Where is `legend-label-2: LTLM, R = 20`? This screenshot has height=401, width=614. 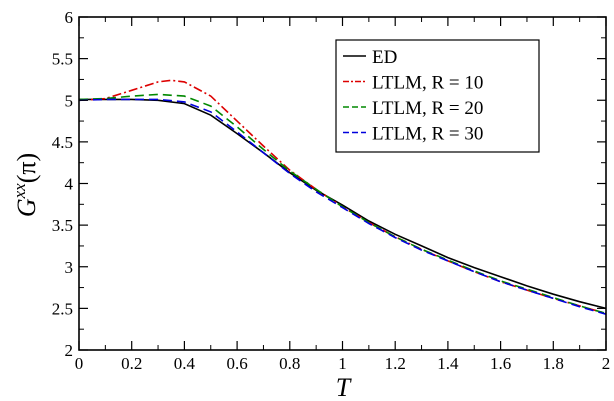 legend-label-2: LTLM, R = 20 is located at coordinates (427, 108).